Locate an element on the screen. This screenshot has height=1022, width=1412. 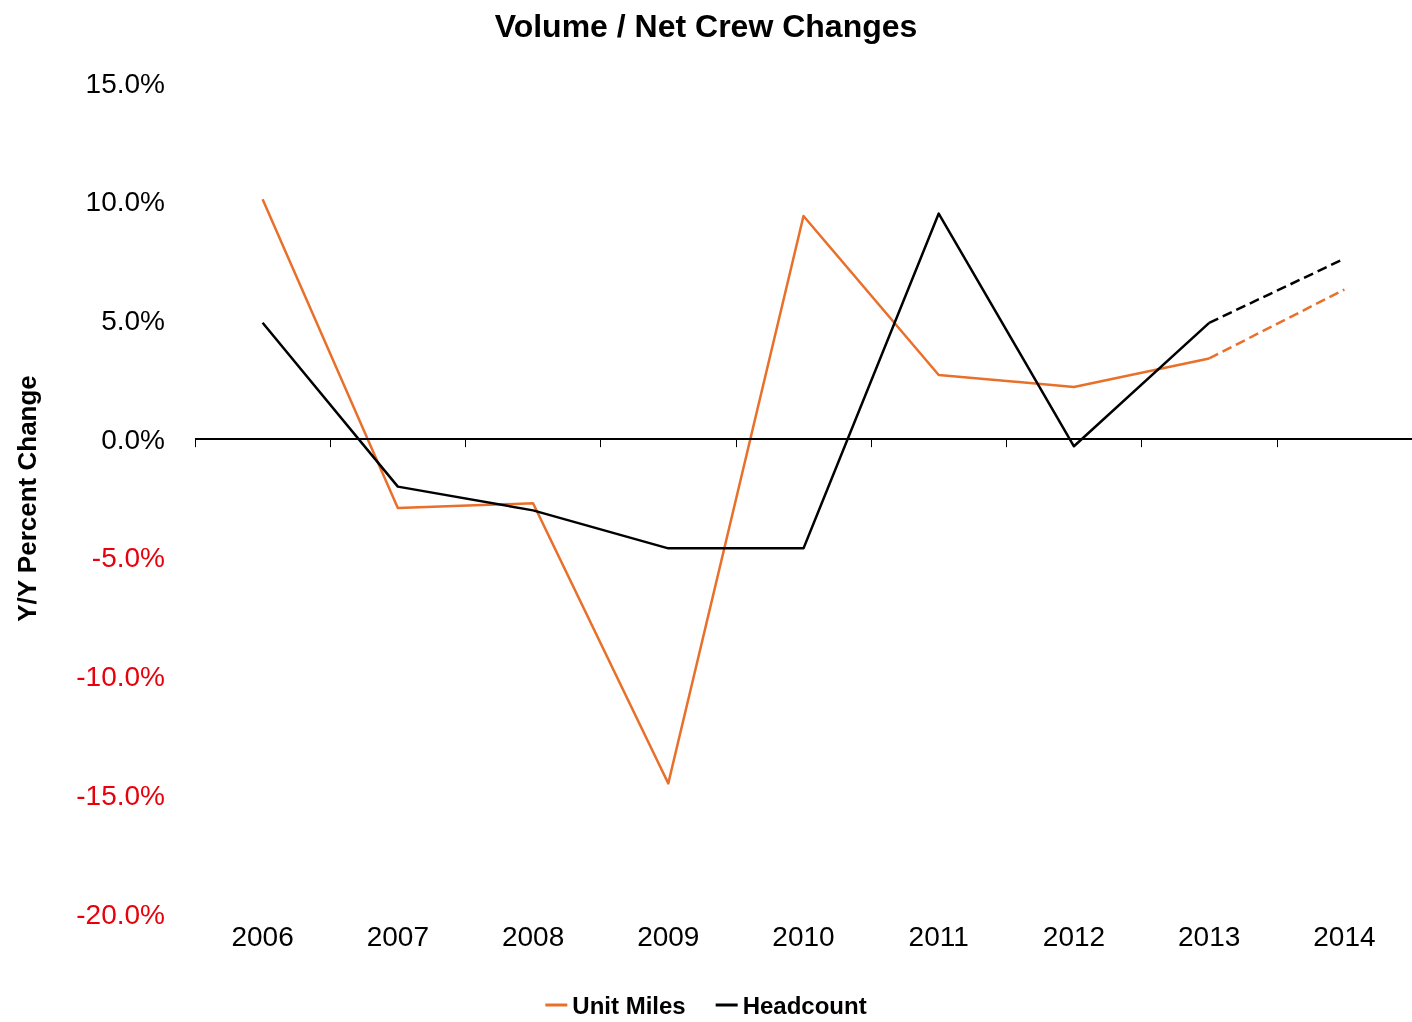
y-tick-label: 5.0% is located at coordinates (133, 320).